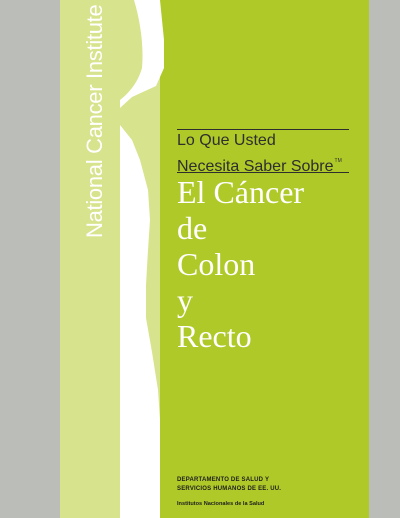  I want to click on title-line-1: El Cáncer, so click(241, 192).